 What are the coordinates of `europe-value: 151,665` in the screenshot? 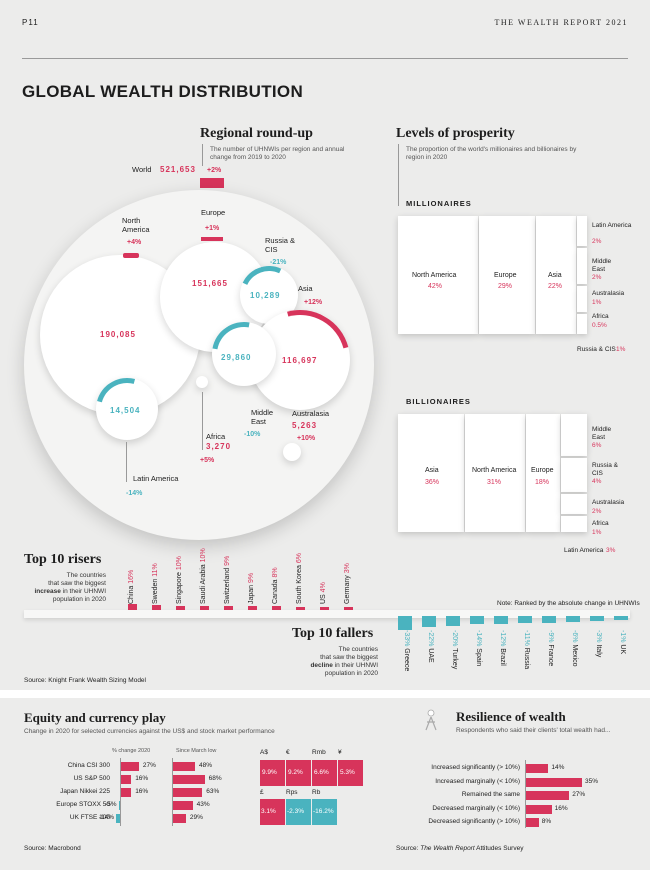 It's located at (210, 283).